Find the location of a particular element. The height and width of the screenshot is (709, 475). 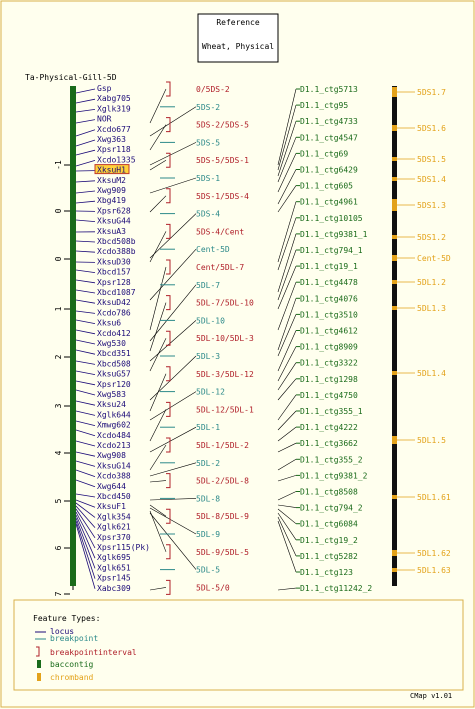

locus-label: Xpsr628 is located at coordinates (114, 210).